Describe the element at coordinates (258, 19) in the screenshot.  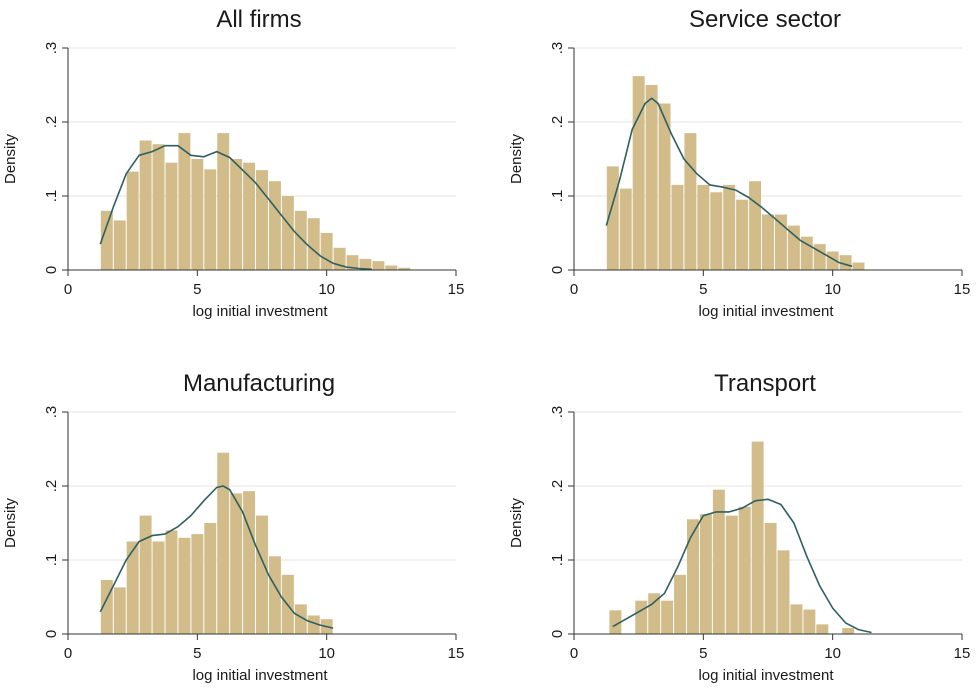
I see `chart-title: All firms` at that location.